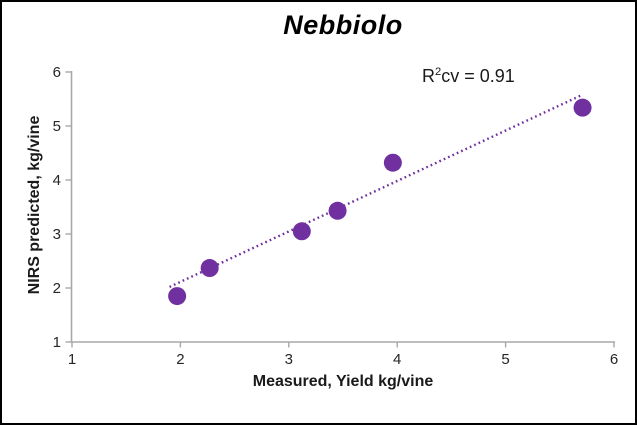  Describe the element at coordinates (57, 288) in the screenshot. I see `y-tick-label: 2` at that location.